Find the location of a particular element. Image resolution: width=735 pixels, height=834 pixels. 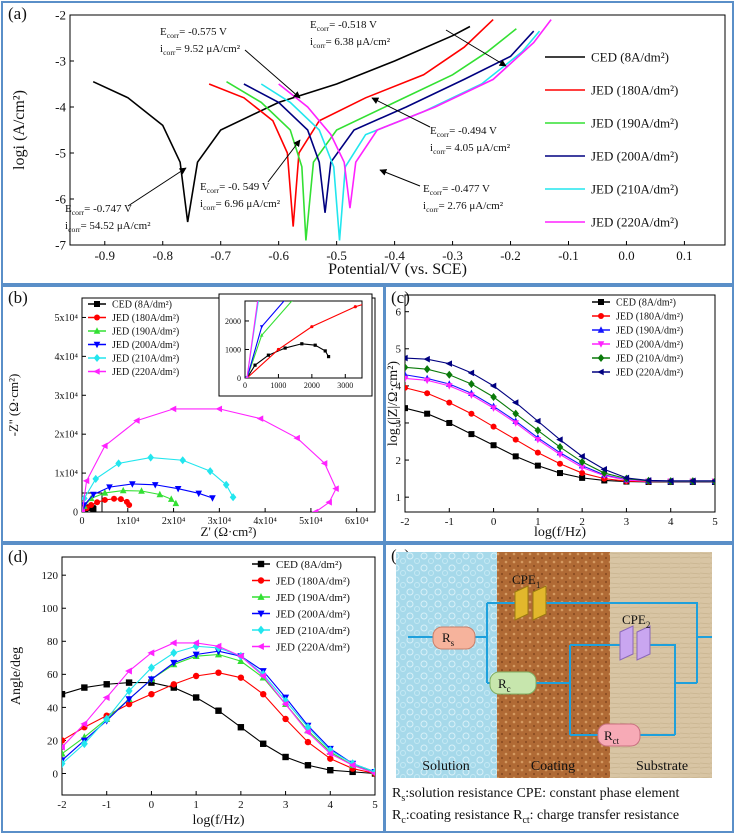

x-tick-label: 1 is located at coordinates (538, 522).